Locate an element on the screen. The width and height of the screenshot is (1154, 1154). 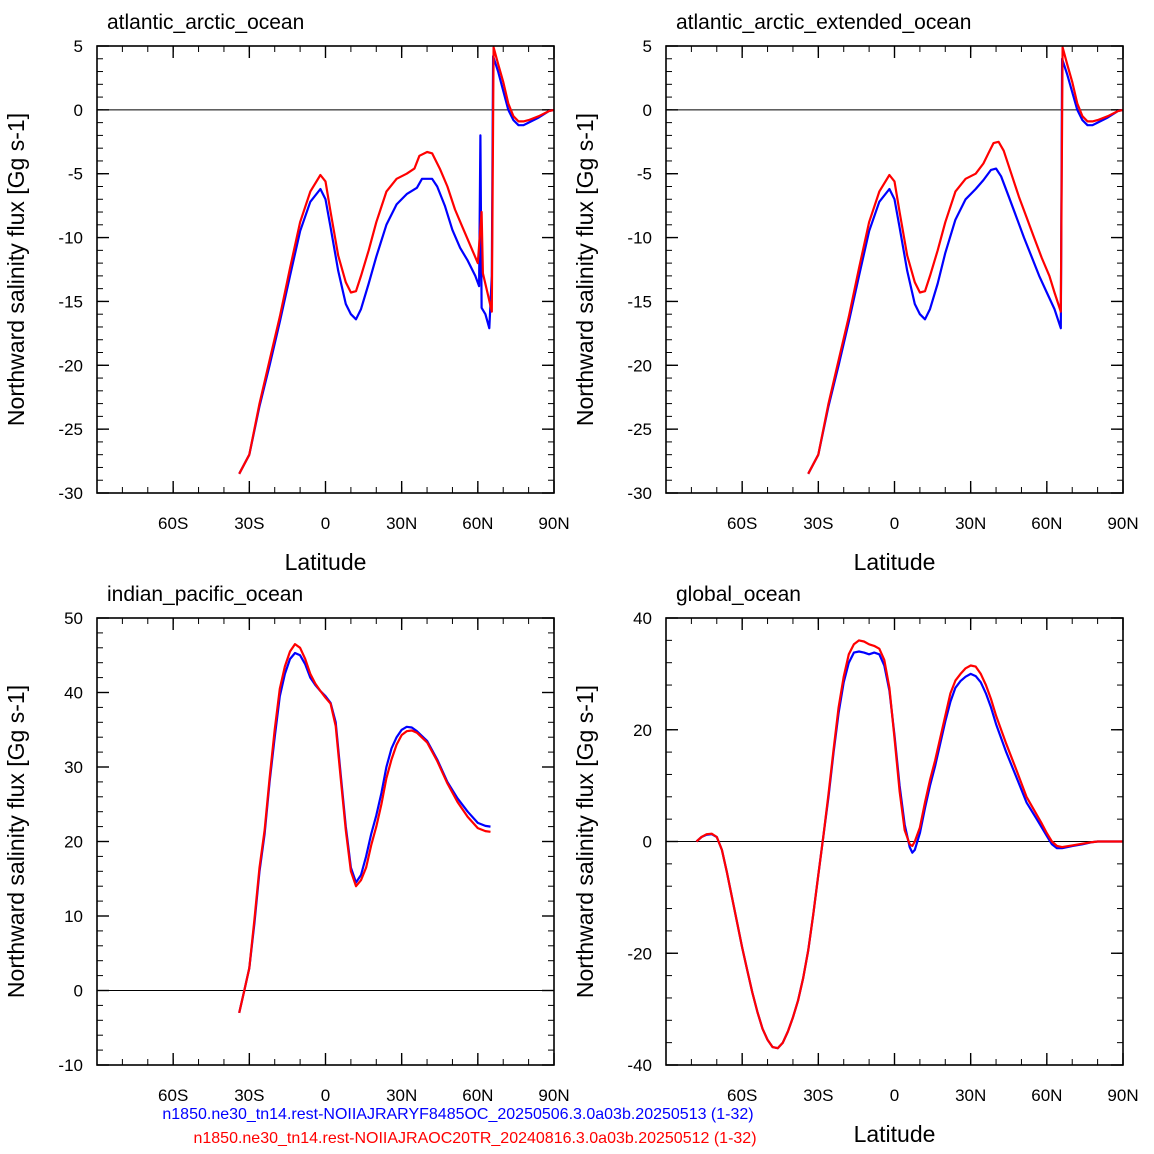
y-tick-label: 10 is located at coordinates (73, 916).